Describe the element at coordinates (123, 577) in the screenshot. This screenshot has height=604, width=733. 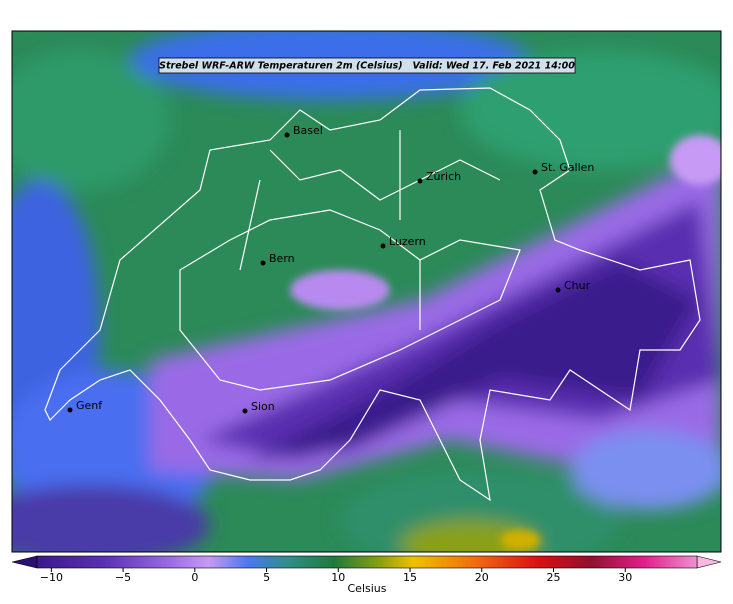
I see `colorbar-tick-label: −5` at that location.